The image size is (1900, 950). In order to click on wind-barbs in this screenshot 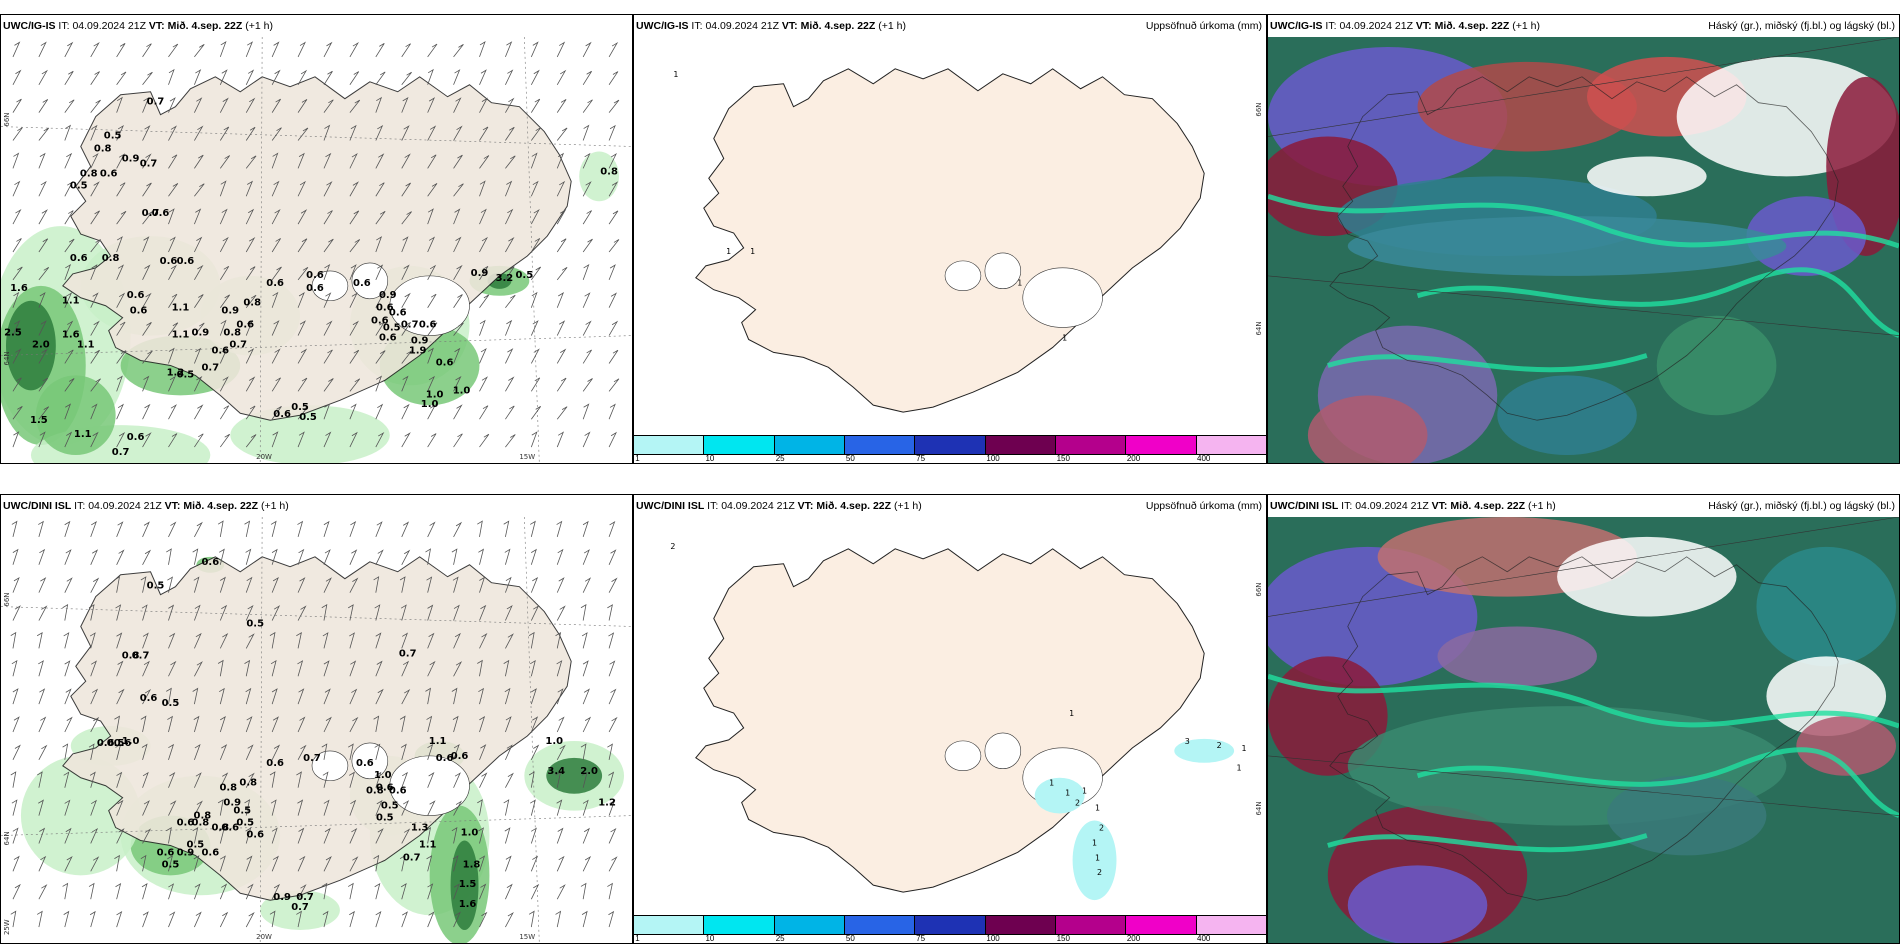, I will do `click(316, 244)`.